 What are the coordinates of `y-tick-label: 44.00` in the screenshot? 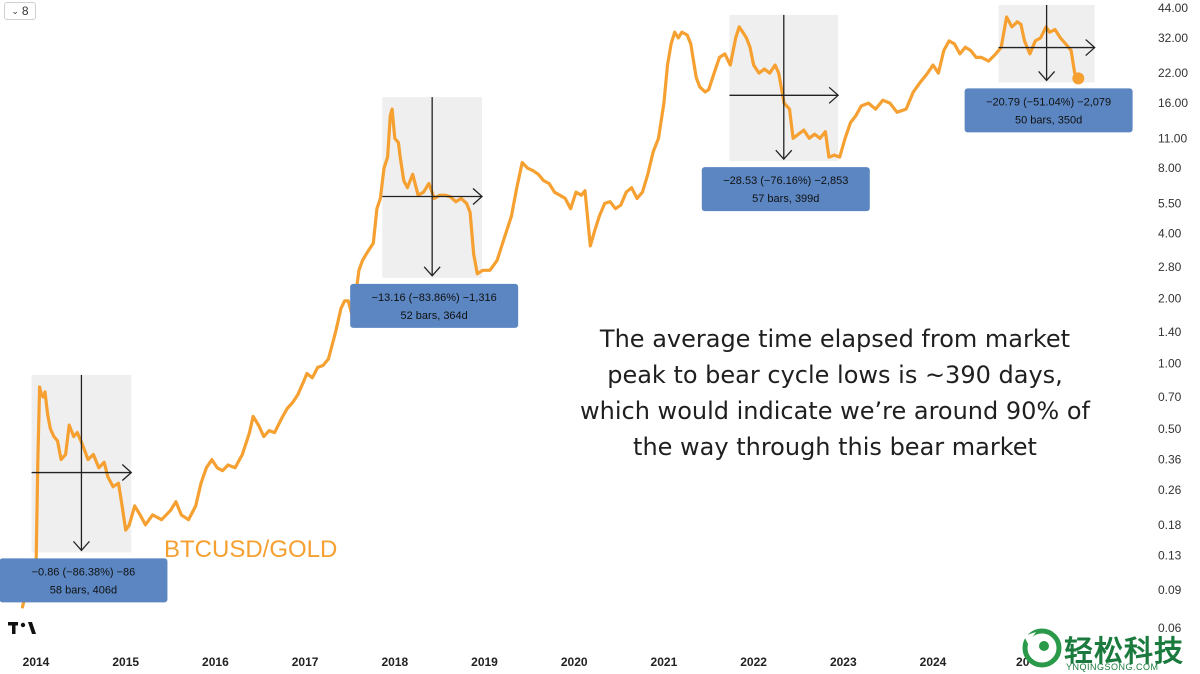 It's located at (1173, 8).